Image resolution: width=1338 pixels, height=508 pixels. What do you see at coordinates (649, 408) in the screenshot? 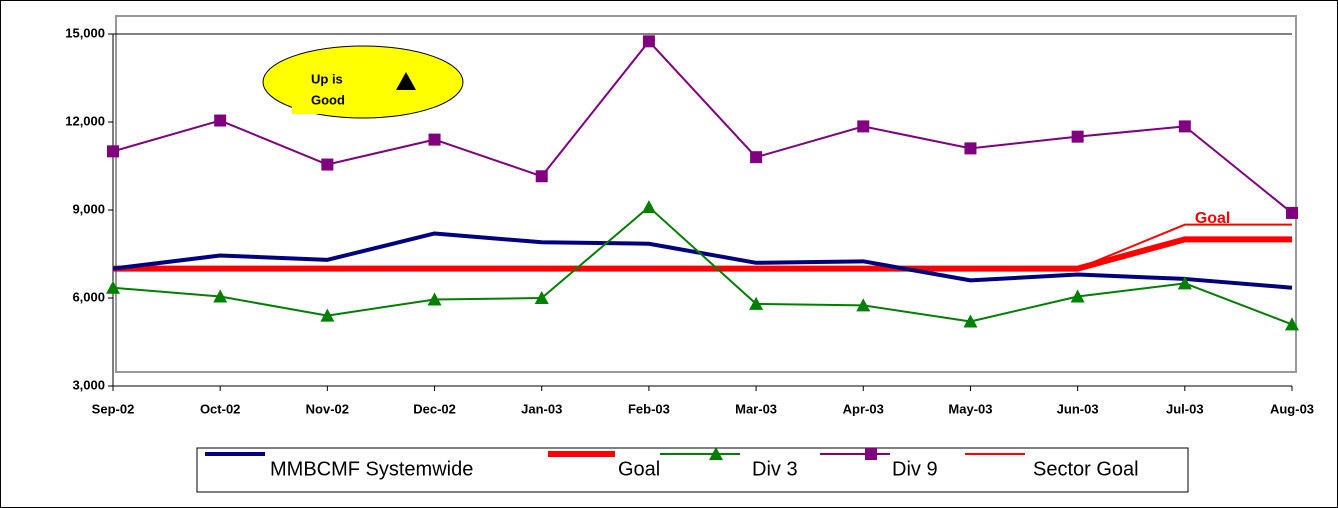
I see `x-tick-label: Feb-03` at bounding box center [649, 408].